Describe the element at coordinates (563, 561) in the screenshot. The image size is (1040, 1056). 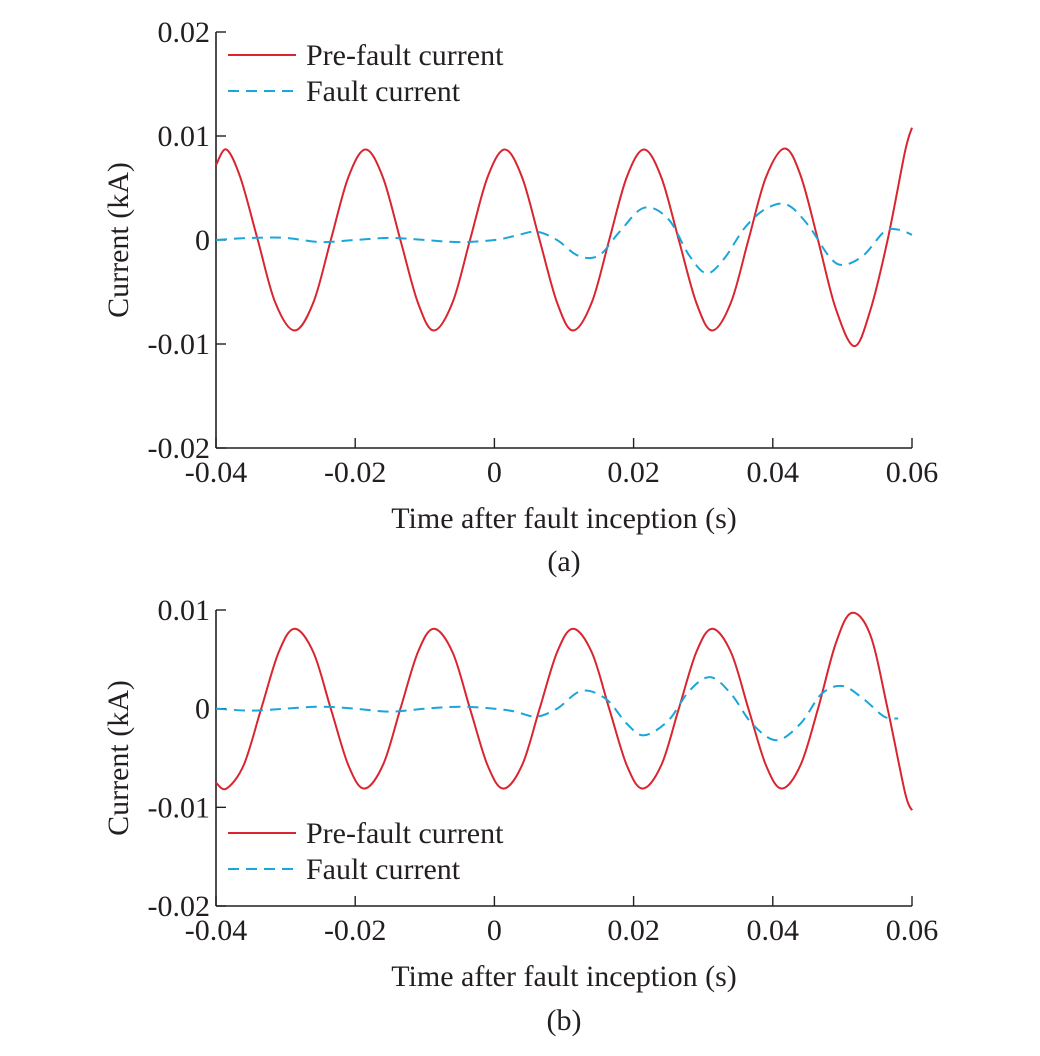
I see `panel-caption: (a)` at that location.